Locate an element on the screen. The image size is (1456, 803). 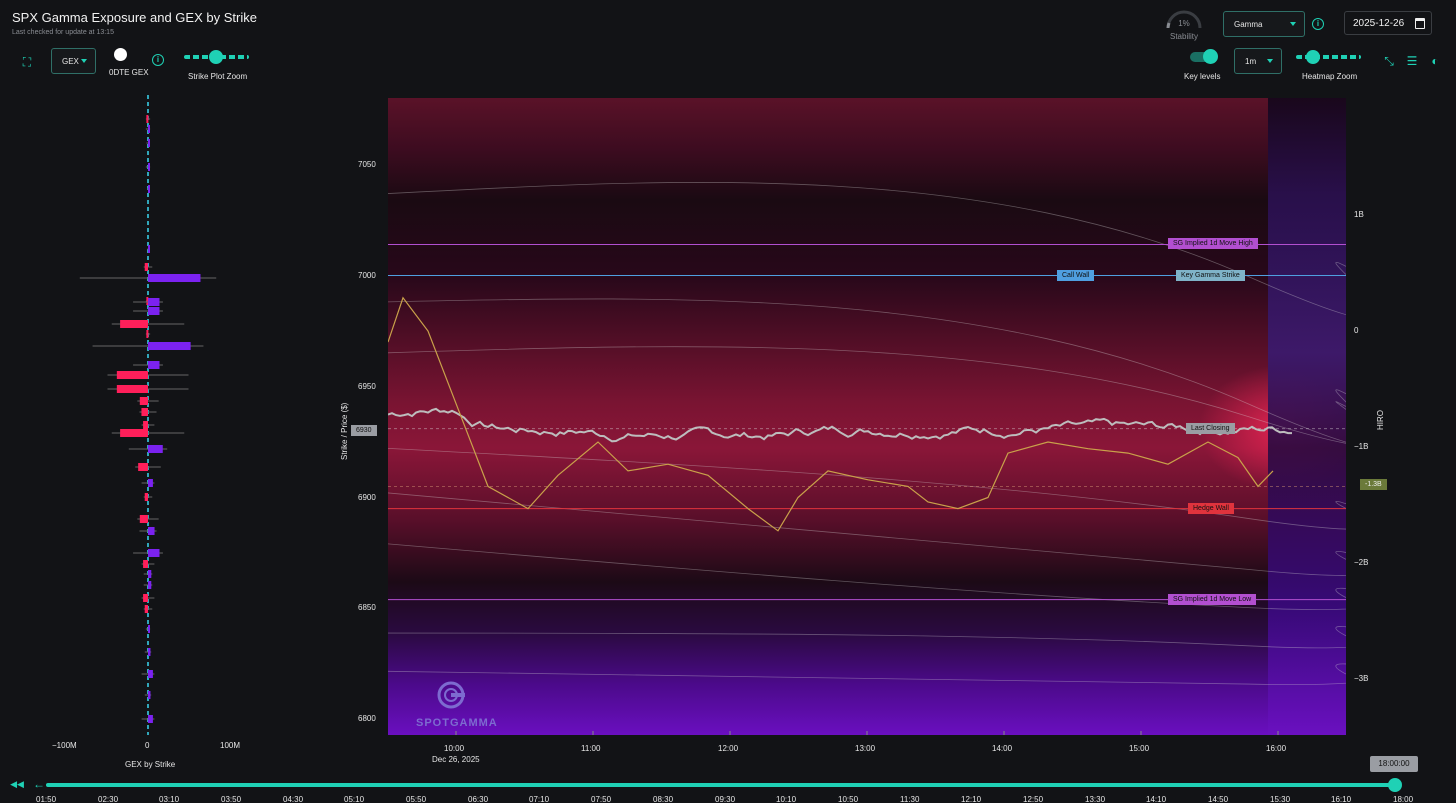
date-value: 2025-12-26 is located at coordinates (1379, 23).